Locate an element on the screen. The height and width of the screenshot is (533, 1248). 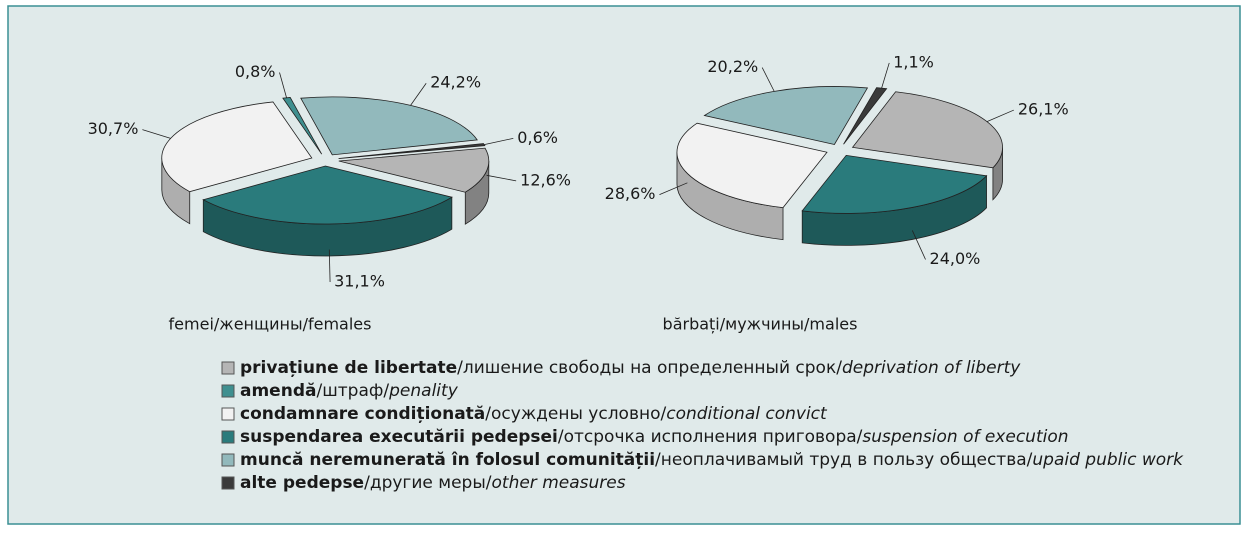
legend-en: deprivation of liberty is located at coordinates (931, 368).